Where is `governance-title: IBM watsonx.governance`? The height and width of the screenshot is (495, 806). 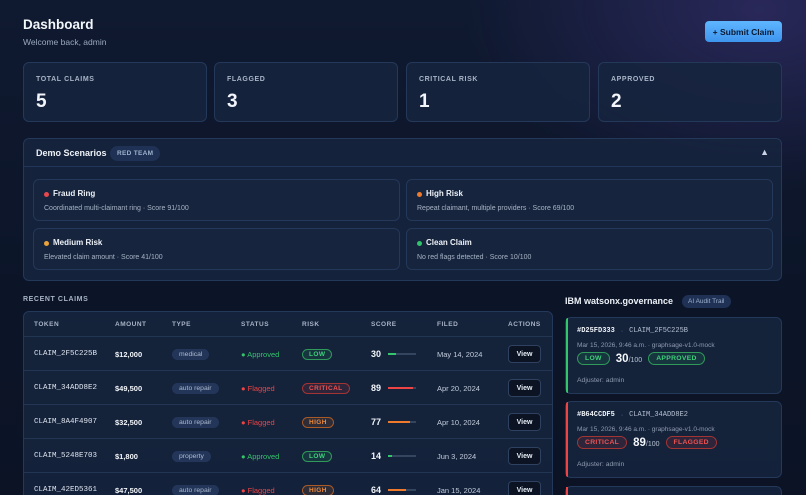 governance-title: IBM watsonx.governance is located at coordinates (619, 301).